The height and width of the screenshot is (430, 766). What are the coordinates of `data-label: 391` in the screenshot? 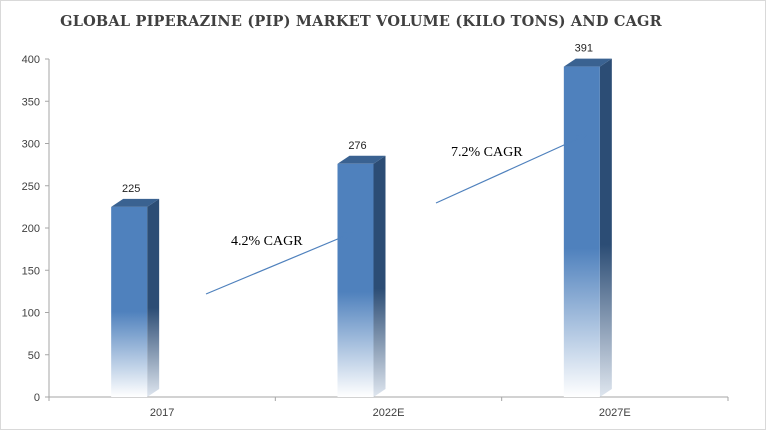 It's located at (584, 49).